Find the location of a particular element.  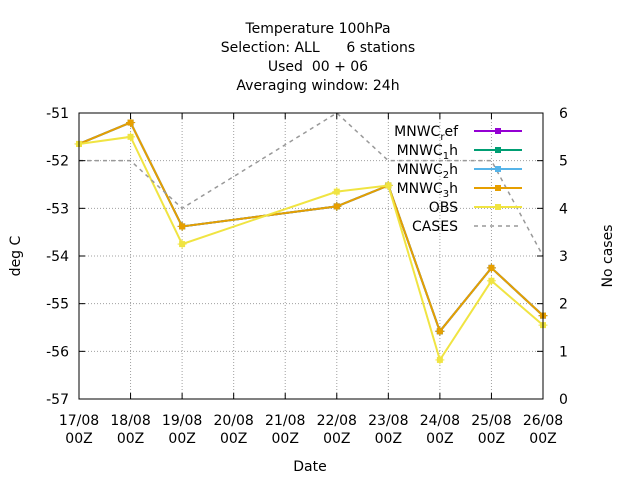

legend-label: MNWC3h is located at coordinates (427, 190).